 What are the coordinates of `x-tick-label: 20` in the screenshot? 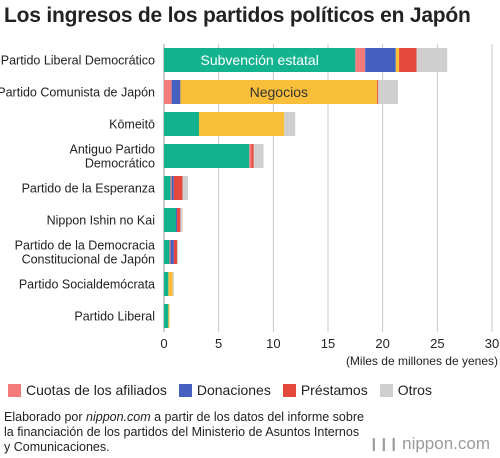 It's located at (382, 343).